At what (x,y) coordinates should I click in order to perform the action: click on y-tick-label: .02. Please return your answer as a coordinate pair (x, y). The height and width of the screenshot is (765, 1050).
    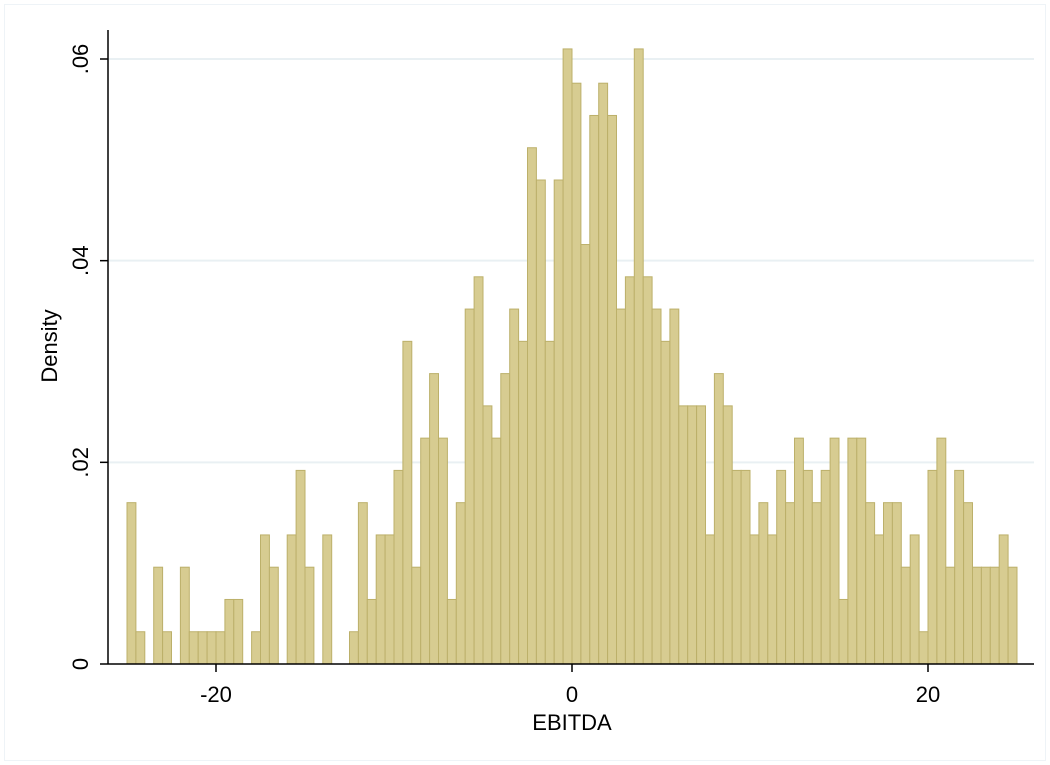
    Looking at the image, I should click on (80, 462).